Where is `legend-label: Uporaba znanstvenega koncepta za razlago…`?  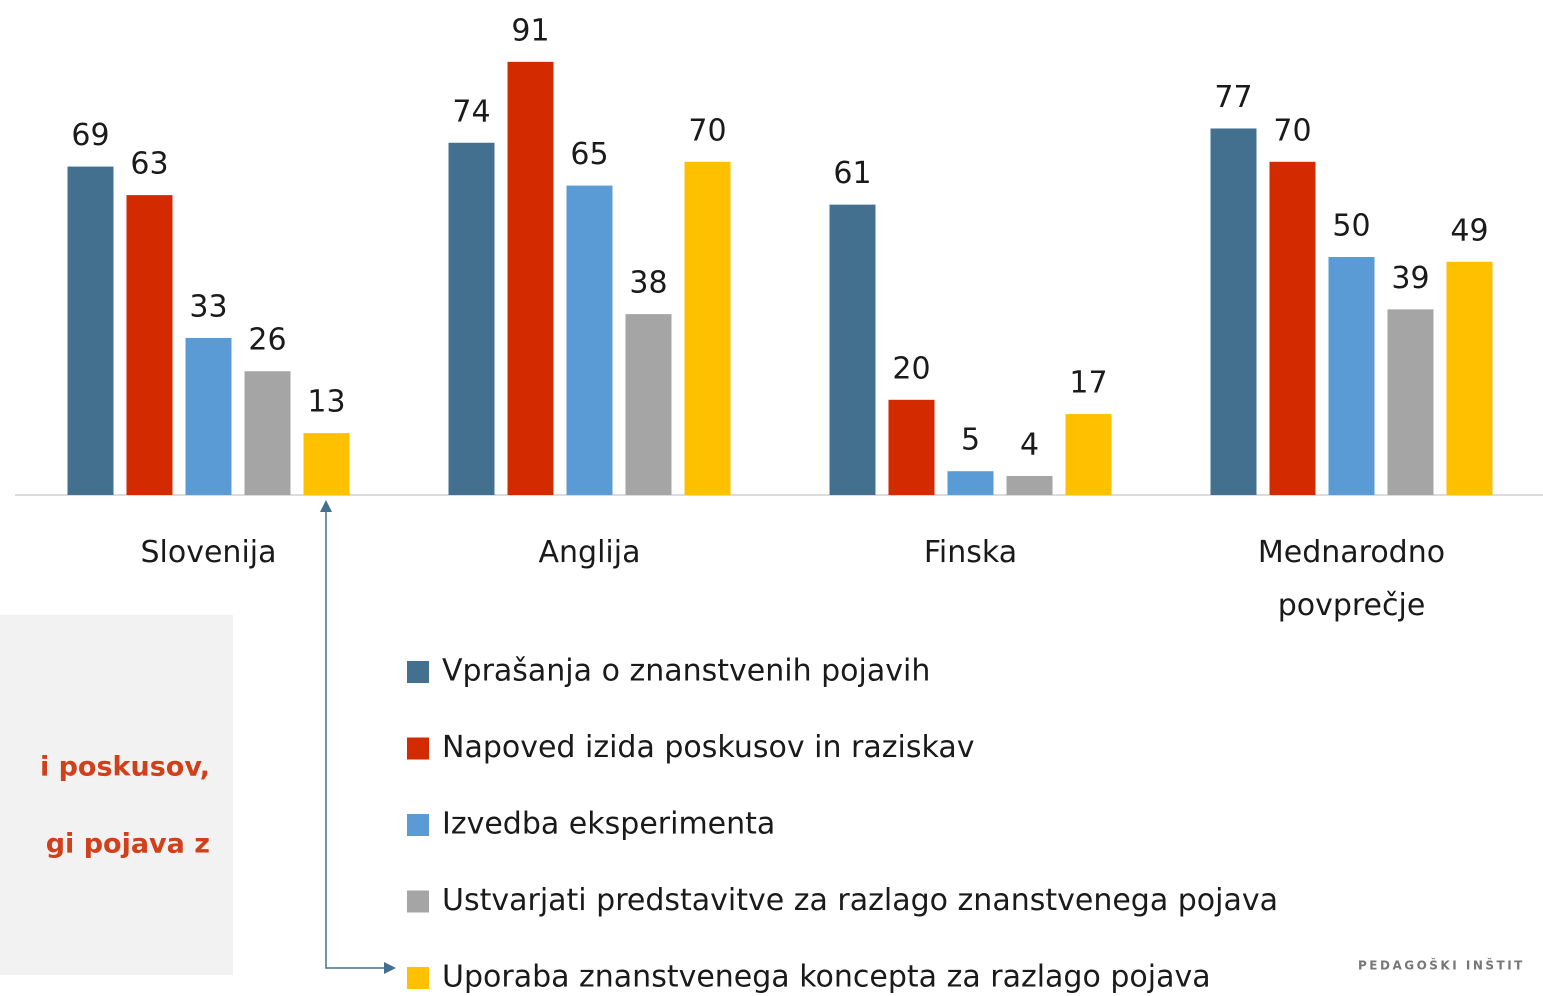
legend-label: Uporaba znanstvenega koncepta za razlago… is located at coordinates (826, 977).